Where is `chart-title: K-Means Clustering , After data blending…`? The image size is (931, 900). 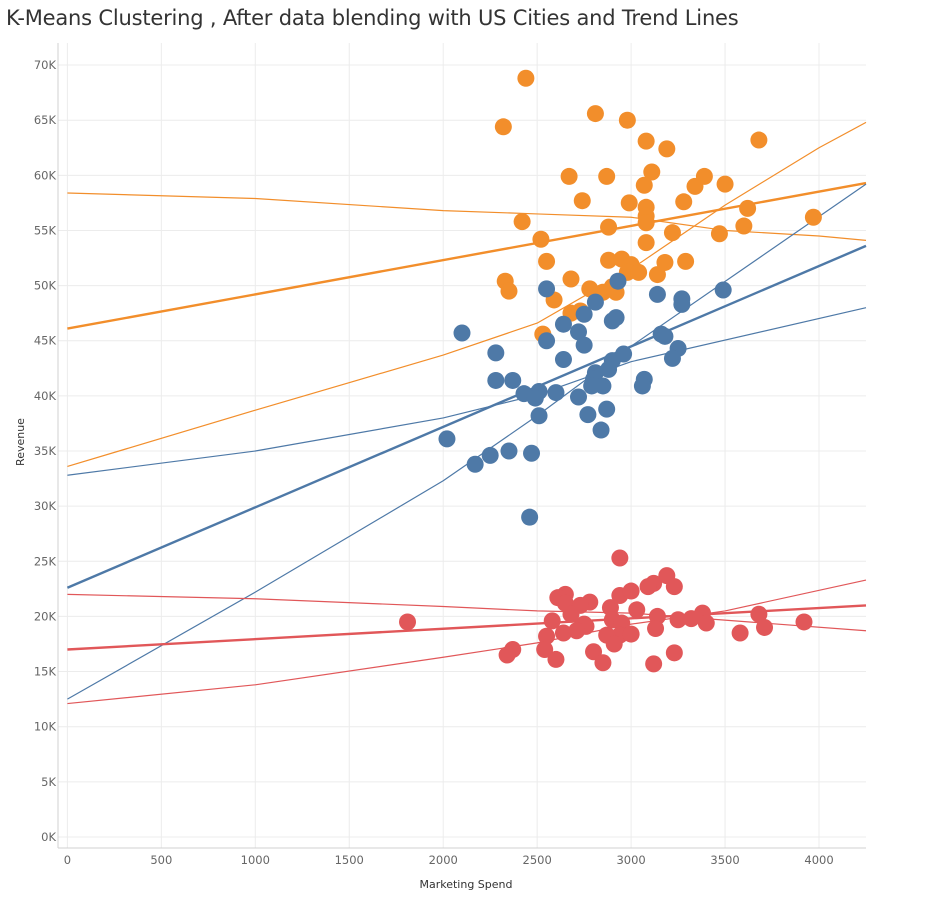
chart-title: K-Means Clustering , After data blending… is located at coordinates (372, 18).